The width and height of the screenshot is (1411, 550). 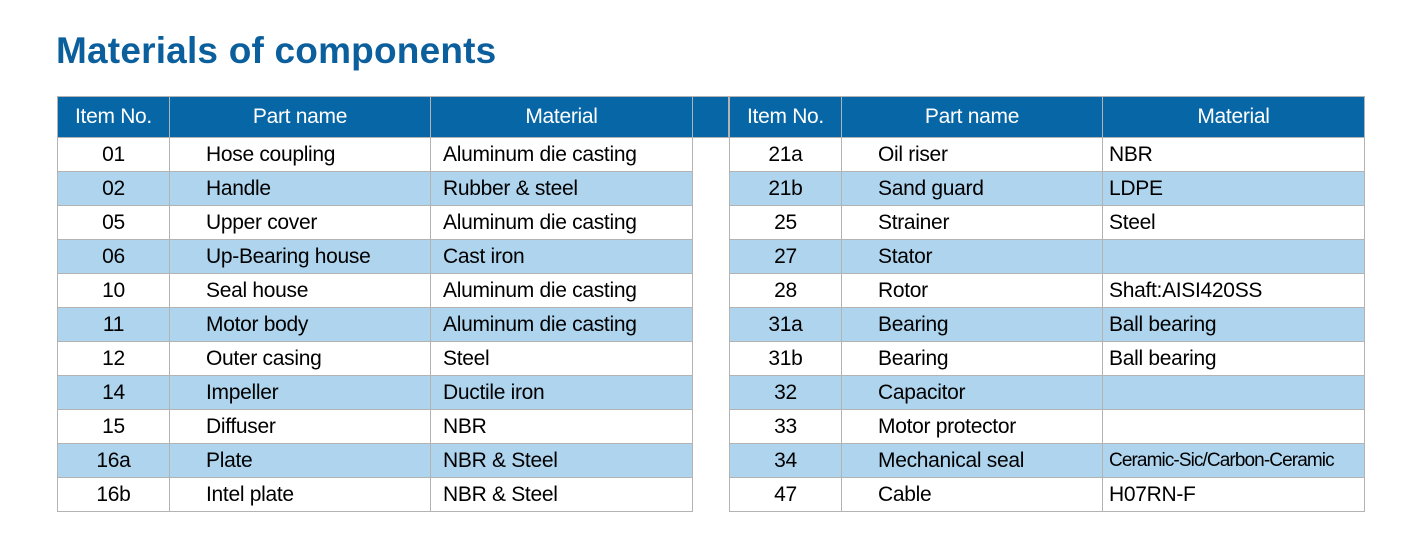 What do you see at coordinates (113, 324) in the screenshot?
I see `item-no-cell: 11` at bounding box center [113, 324].